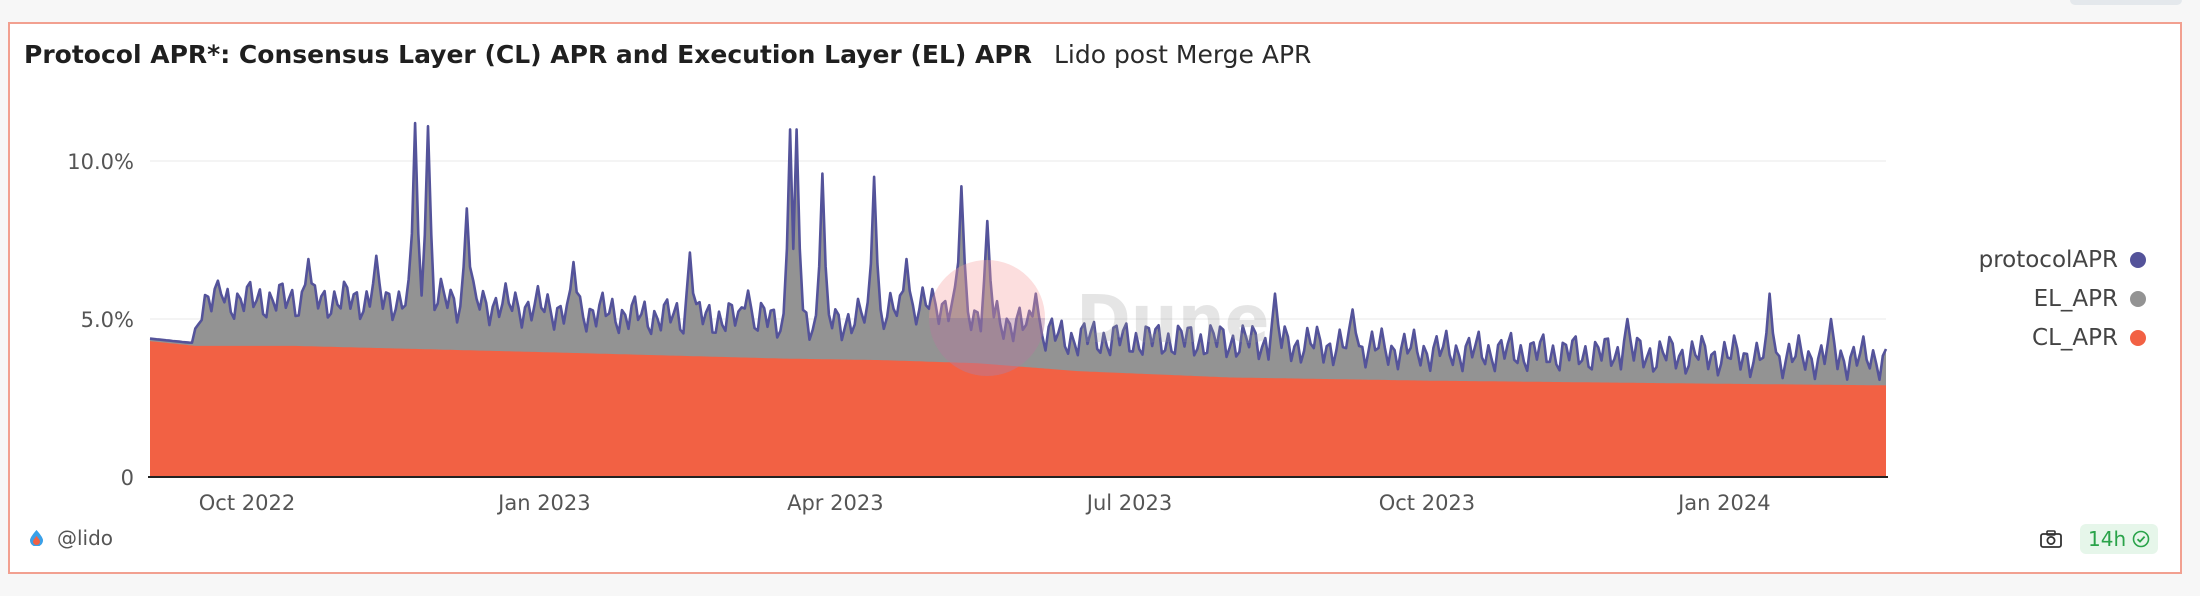 Image resolution: width=2200 pixels, height=596 pixels. What do you see at coordinates (127, 478) in the screenshot?
I see `y-tick-label: 0` at bounding box center [127, 478].